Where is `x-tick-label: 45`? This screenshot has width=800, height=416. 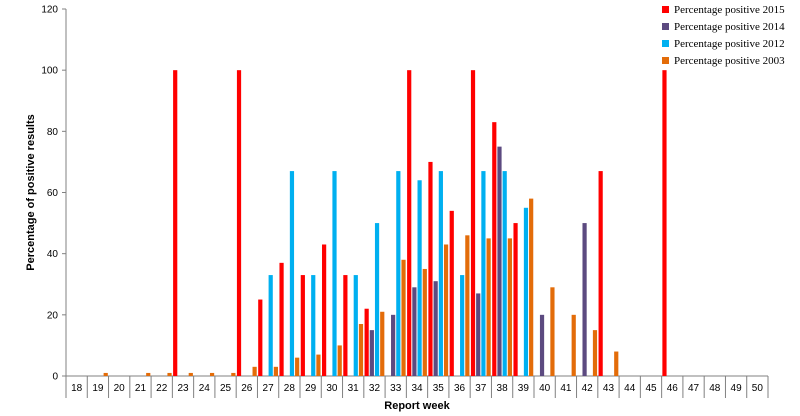
x-tick-label: 45 is located at coordinates (651, 388).